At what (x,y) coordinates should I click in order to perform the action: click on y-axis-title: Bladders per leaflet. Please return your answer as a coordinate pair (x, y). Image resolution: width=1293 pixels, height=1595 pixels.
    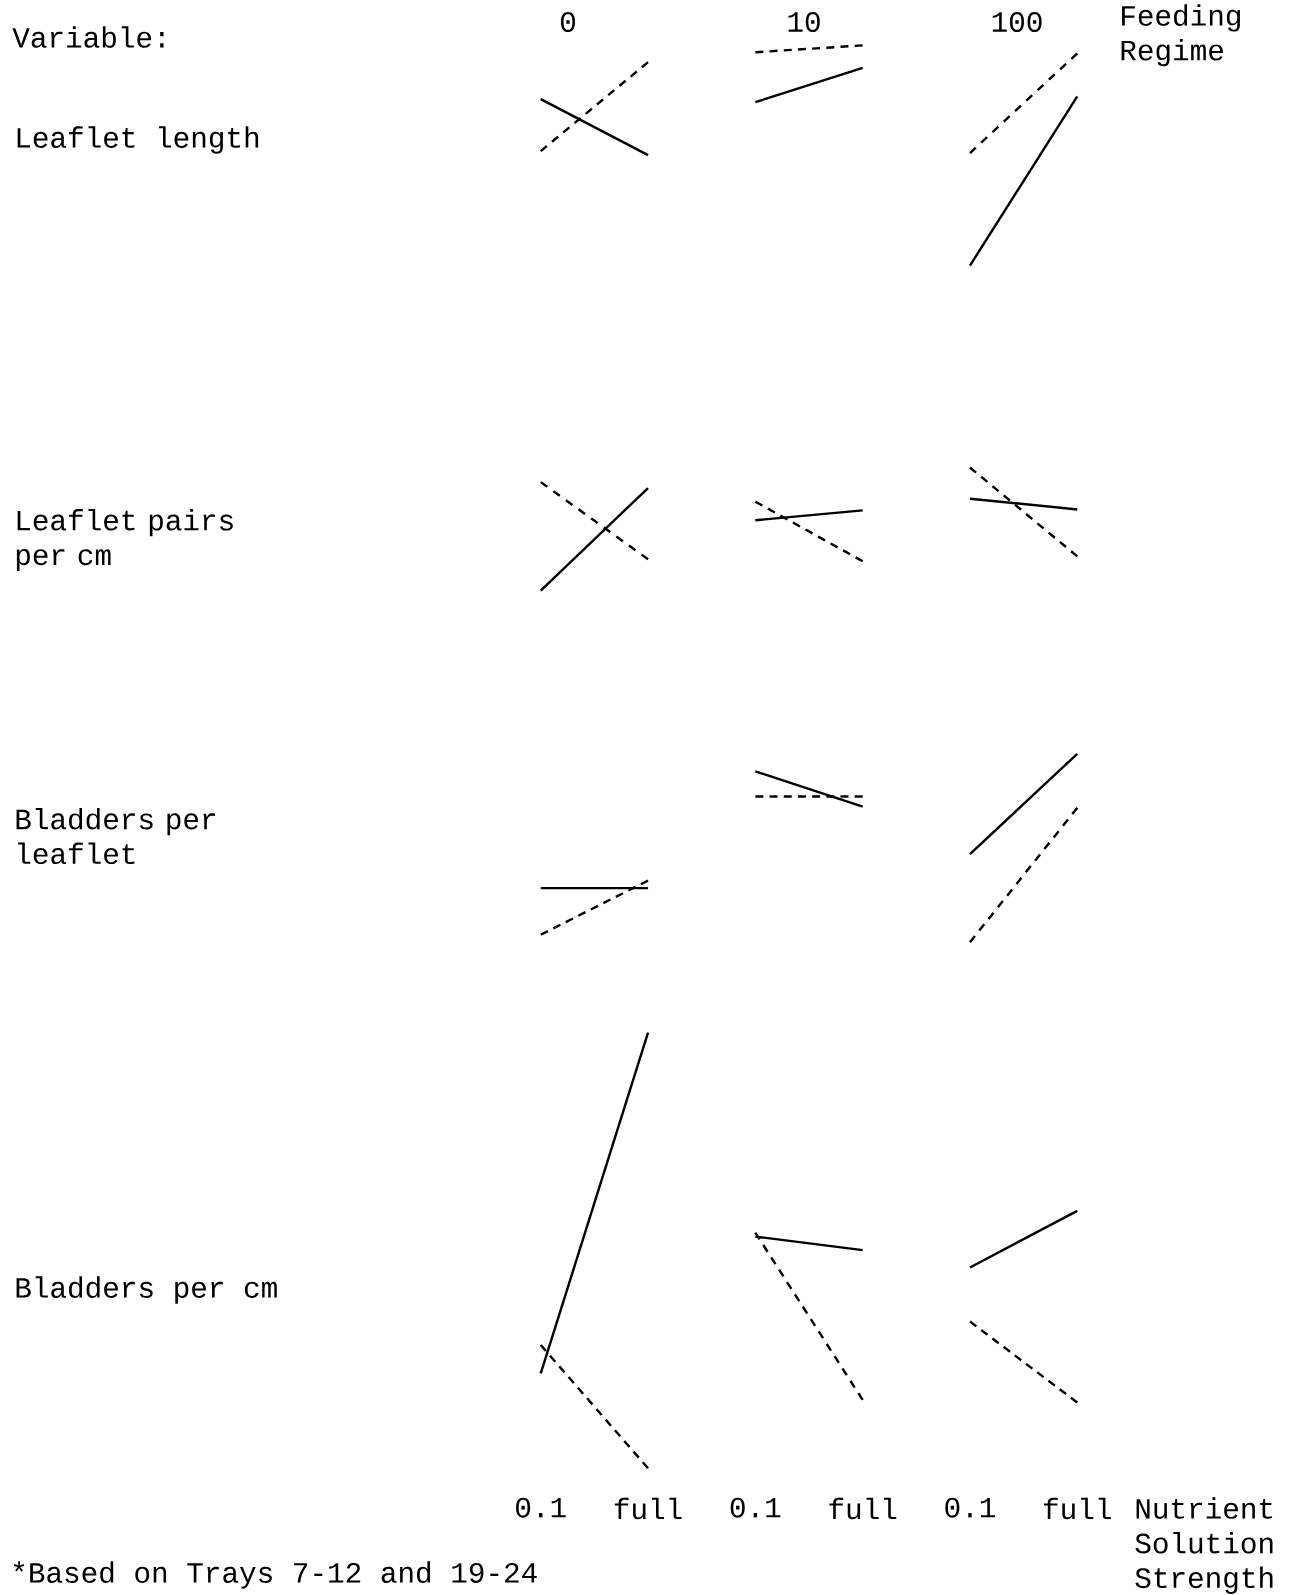
    Looking at the image, I should click on (115, 836).